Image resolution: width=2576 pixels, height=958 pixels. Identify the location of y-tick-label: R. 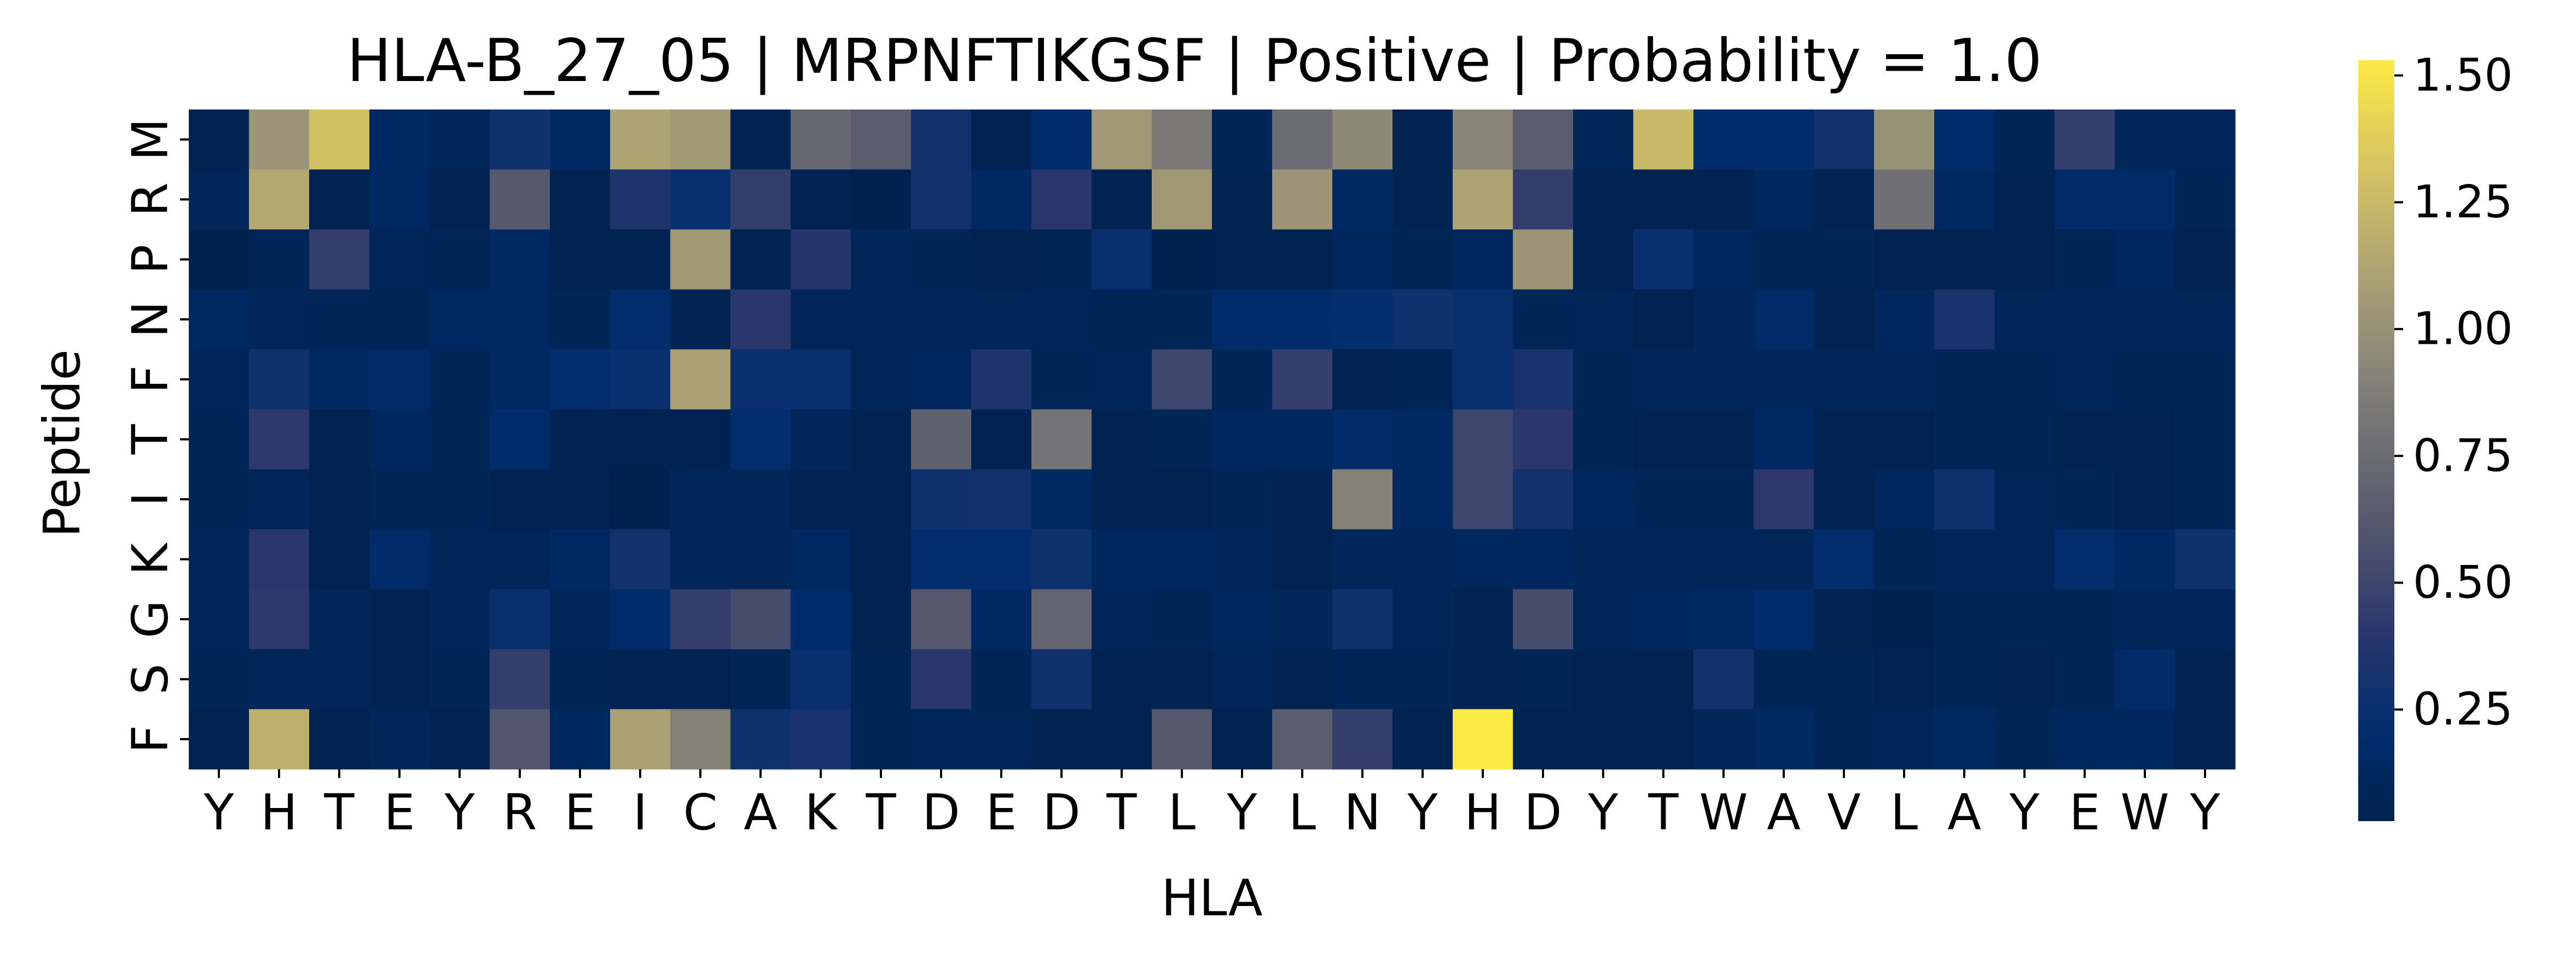
(151, 199).